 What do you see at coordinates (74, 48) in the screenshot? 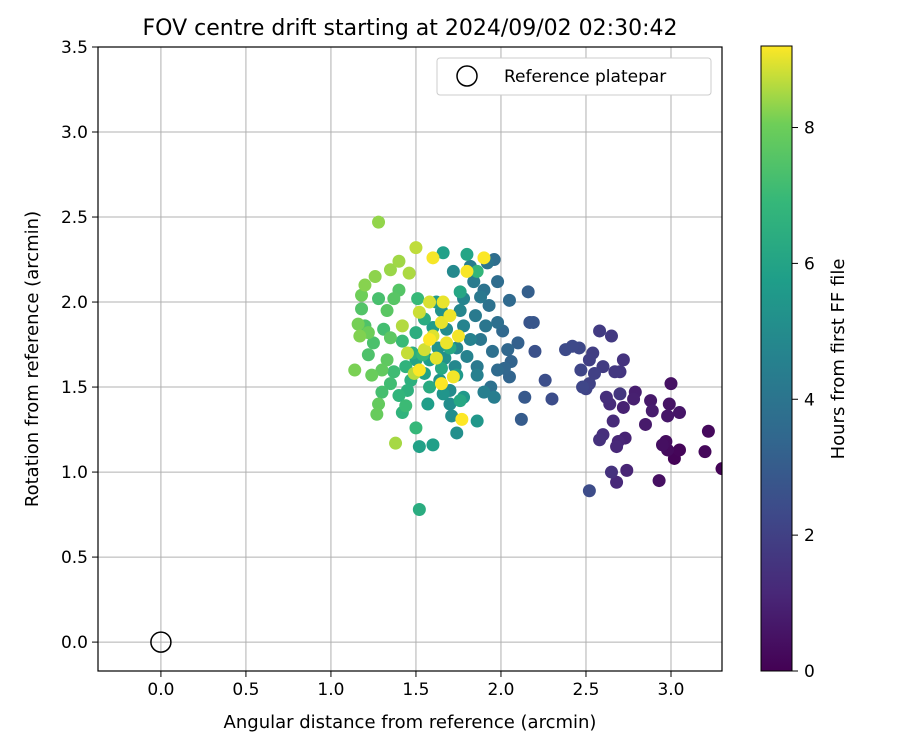
I see `y-tick-label: 3.5` at bounding box center [74, 48].